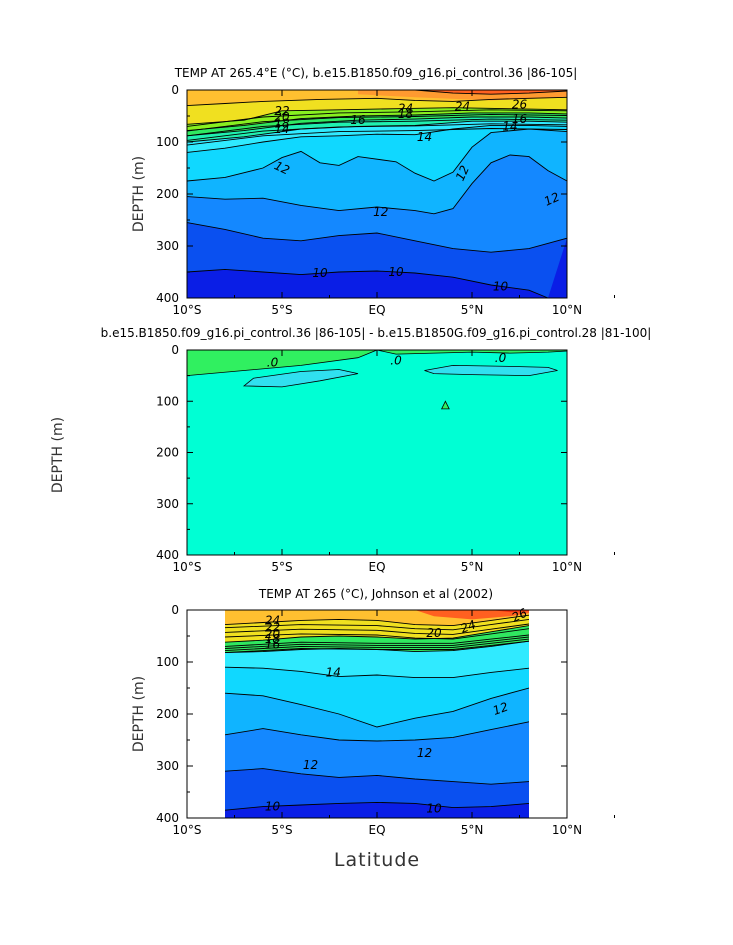 The height and width of the screenshot is (945, 733). What do you see at coordinates (501, 358) in the screenshot?
I see `contour-label: .0` at bounding box center [501, 358].